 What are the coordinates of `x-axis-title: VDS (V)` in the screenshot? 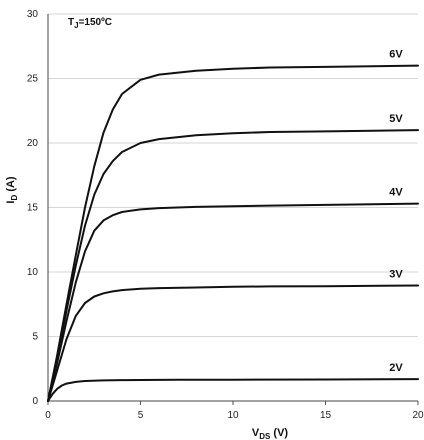 It's located at (270, 433).